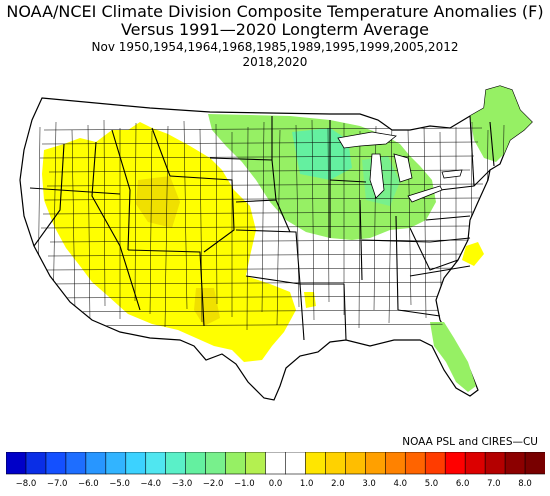  I want to click on region-florida-green, so click(453, 357).